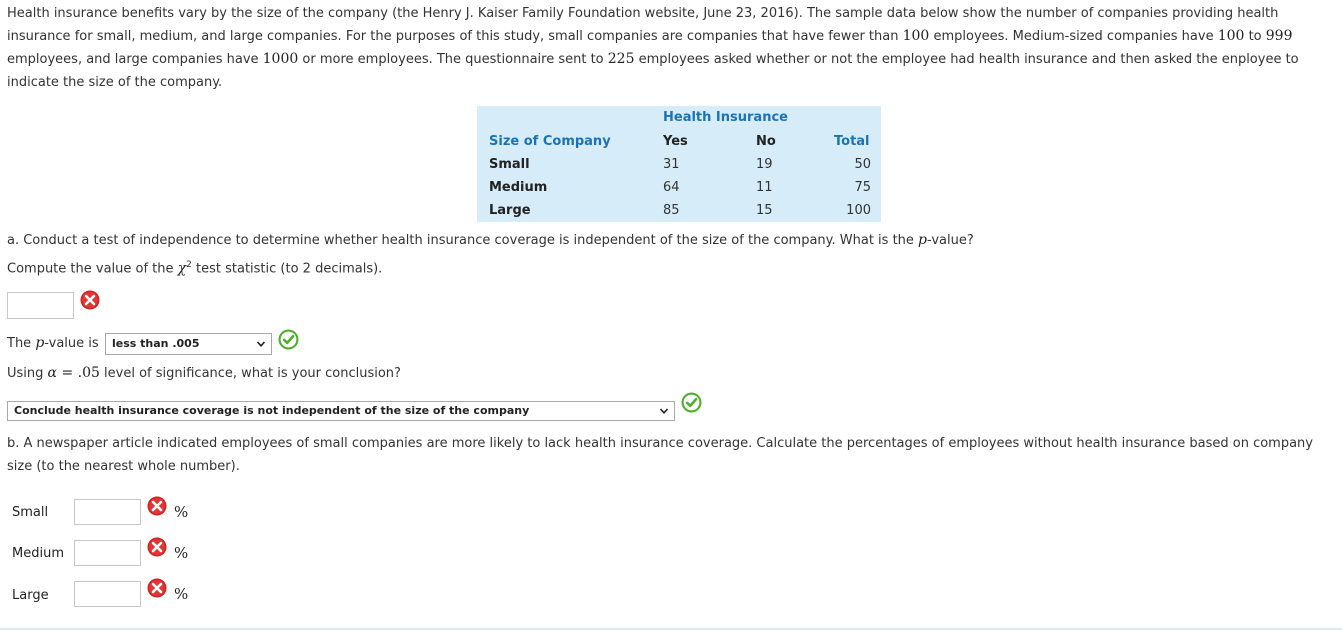  Describe the element at coordinates (671, 629) in the screenshot. I see `bottom-divider` at that location.